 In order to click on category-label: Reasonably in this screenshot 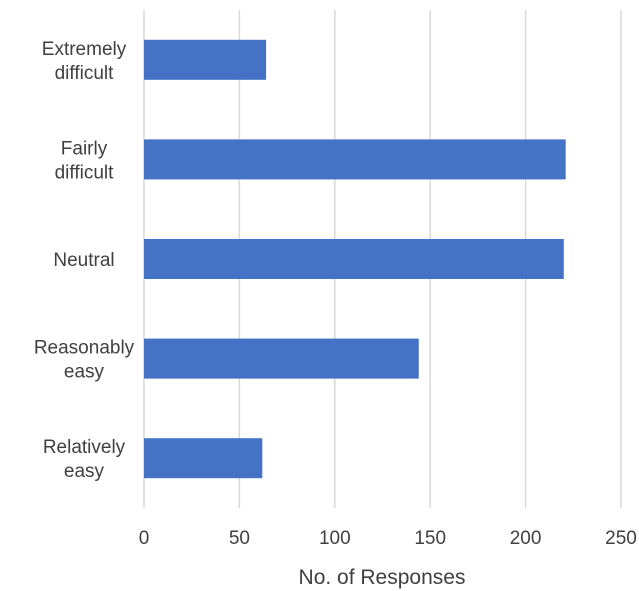, I will do `click(84, 348)`.